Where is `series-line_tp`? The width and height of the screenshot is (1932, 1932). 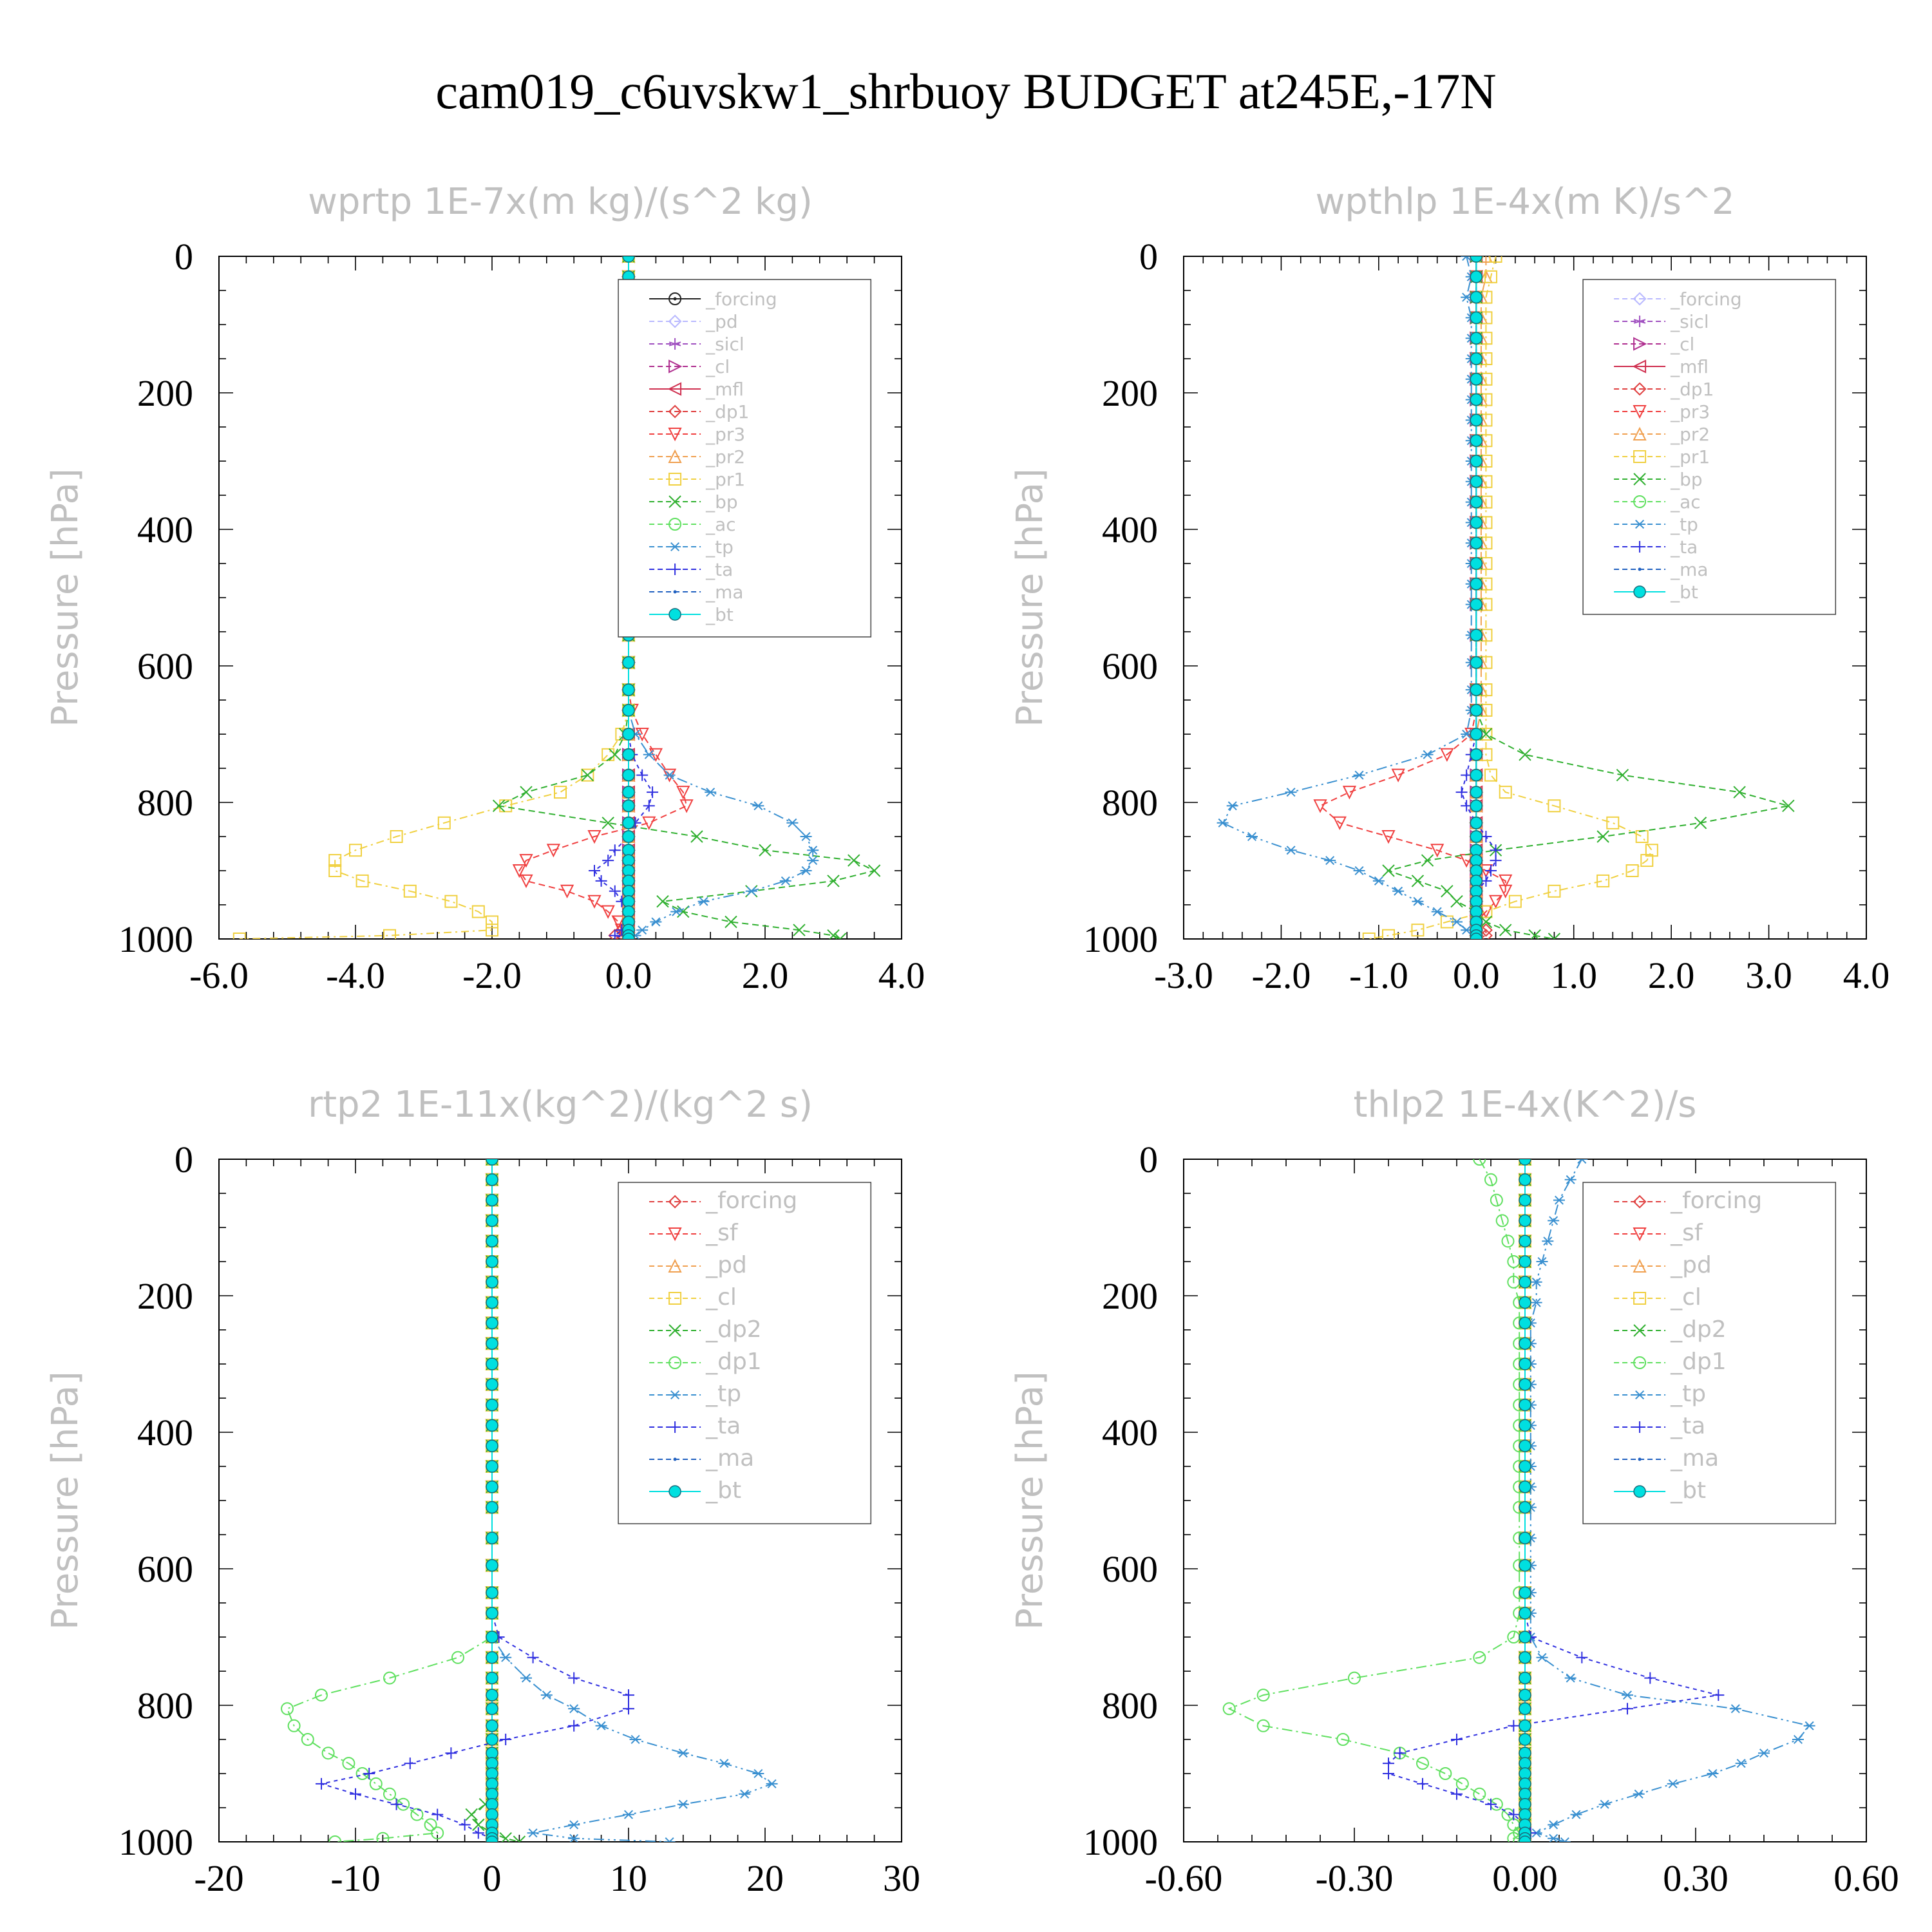 series-line_tp is located at coordinates (1349, 597).